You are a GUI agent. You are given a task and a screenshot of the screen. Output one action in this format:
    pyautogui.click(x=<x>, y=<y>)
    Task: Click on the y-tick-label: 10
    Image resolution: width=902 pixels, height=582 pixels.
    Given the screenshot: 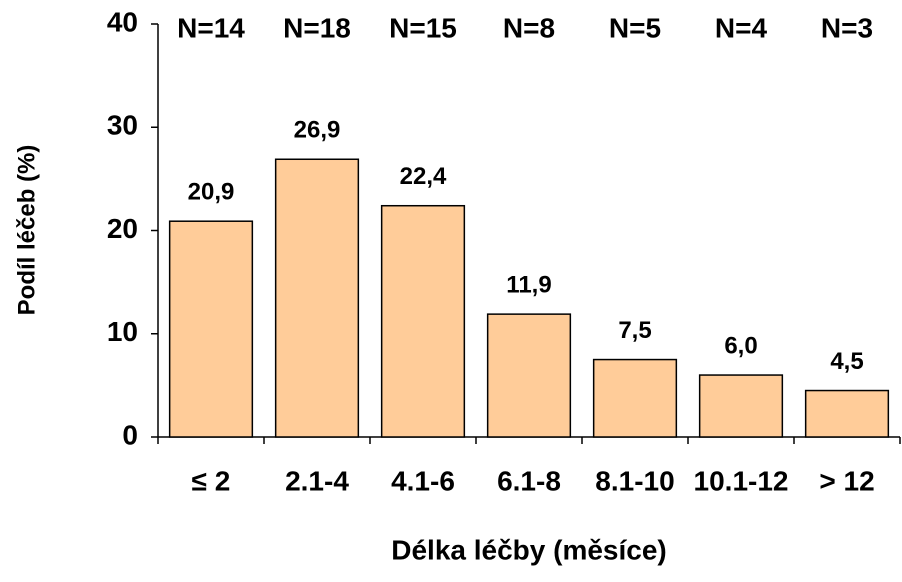 What is the action you would take?
    pyautogui.click(x=122, y=331)
    